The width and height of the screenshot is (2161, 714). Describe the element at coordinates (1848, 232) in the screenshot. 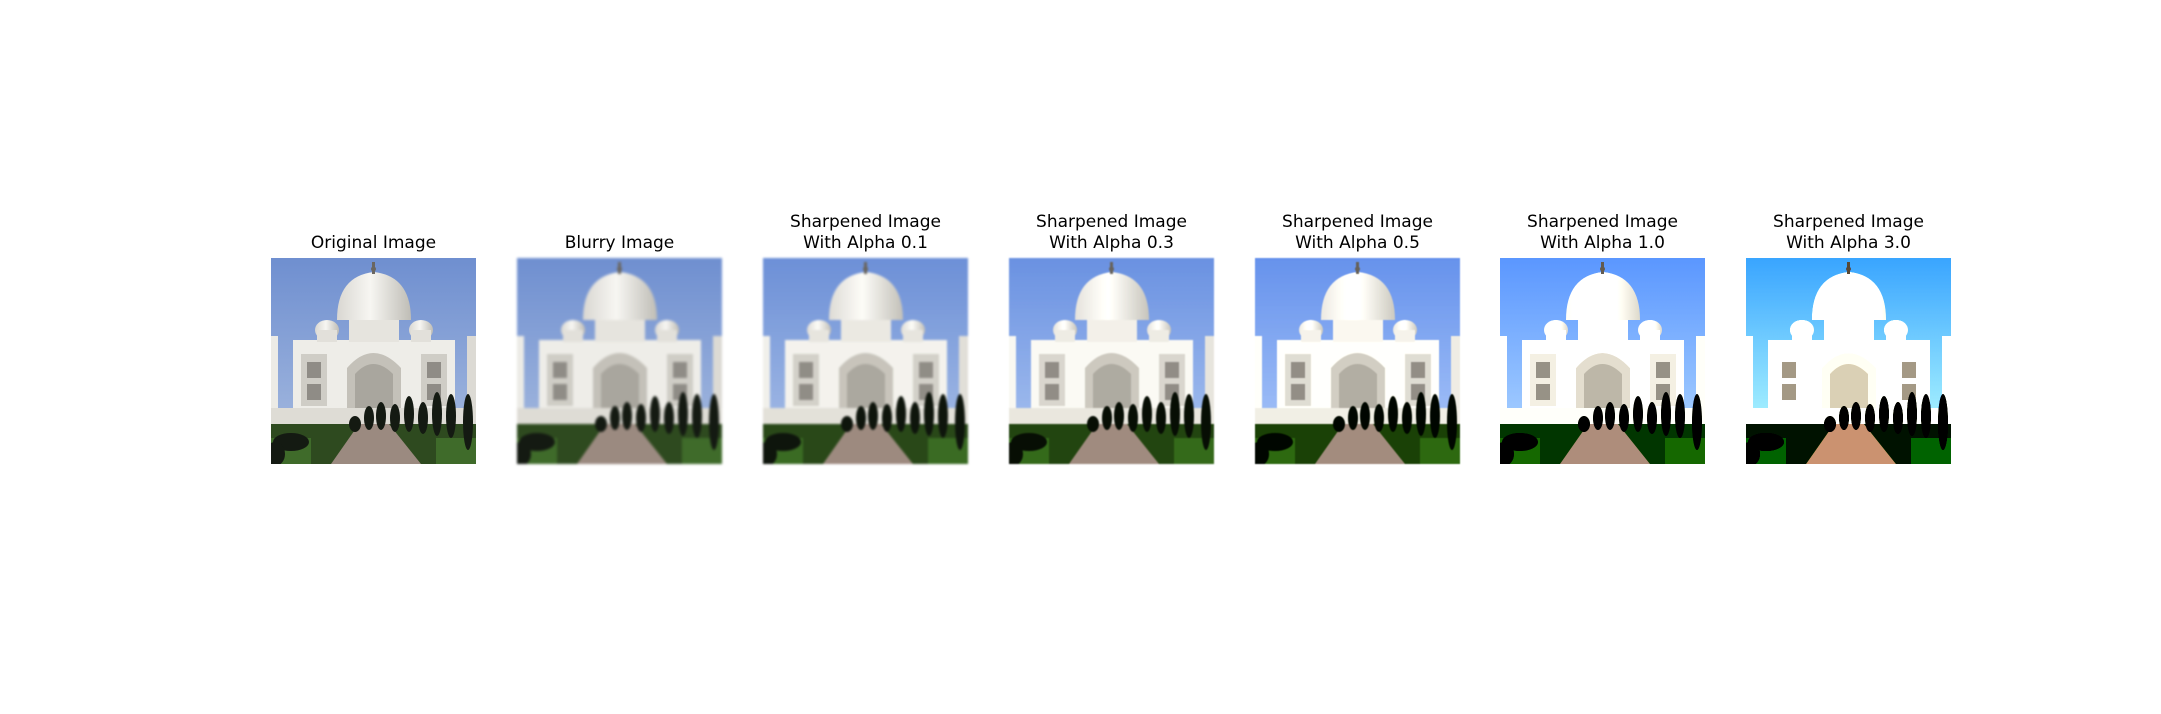

I see `panel-title: Sharpened Image With Alpha 3.0` at that location.